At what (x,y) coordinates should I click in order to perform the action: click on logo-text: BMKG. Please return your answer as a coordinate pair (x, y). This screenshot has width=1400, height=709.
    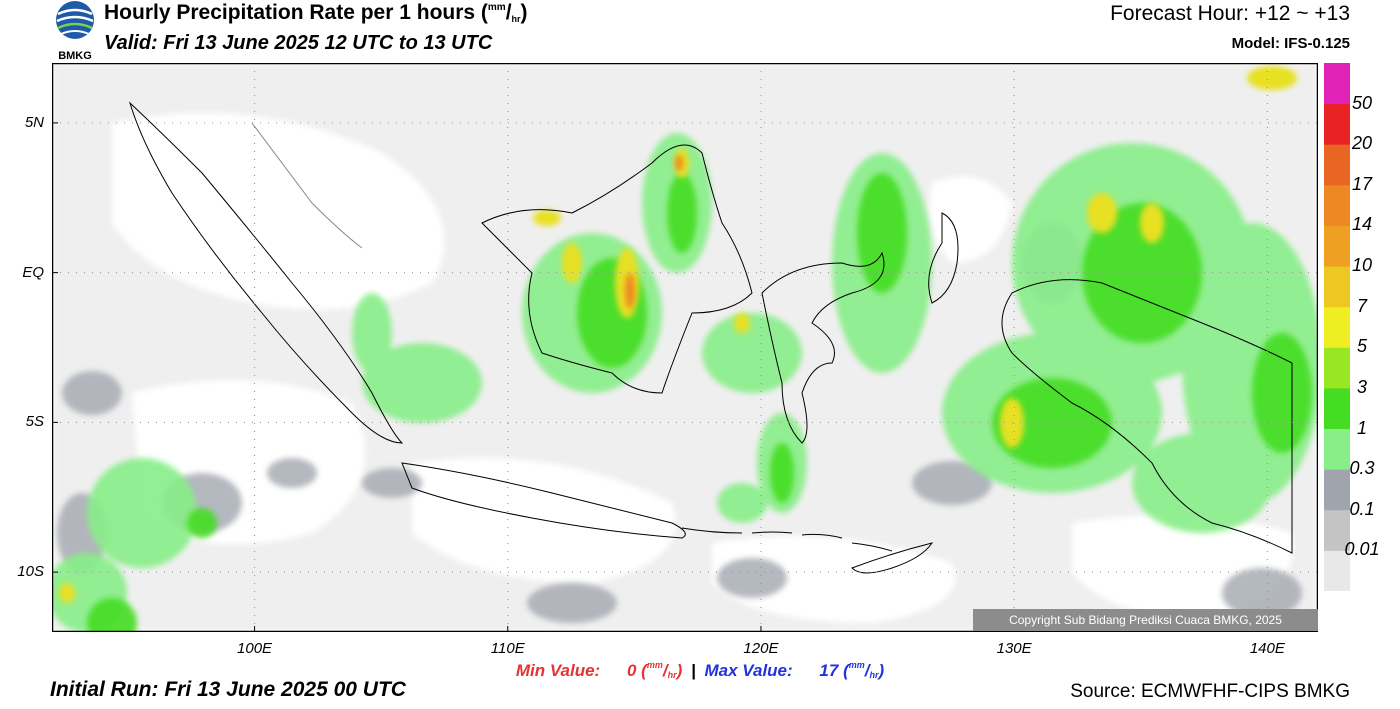
    Looking at the image, I should click on (75, 56).